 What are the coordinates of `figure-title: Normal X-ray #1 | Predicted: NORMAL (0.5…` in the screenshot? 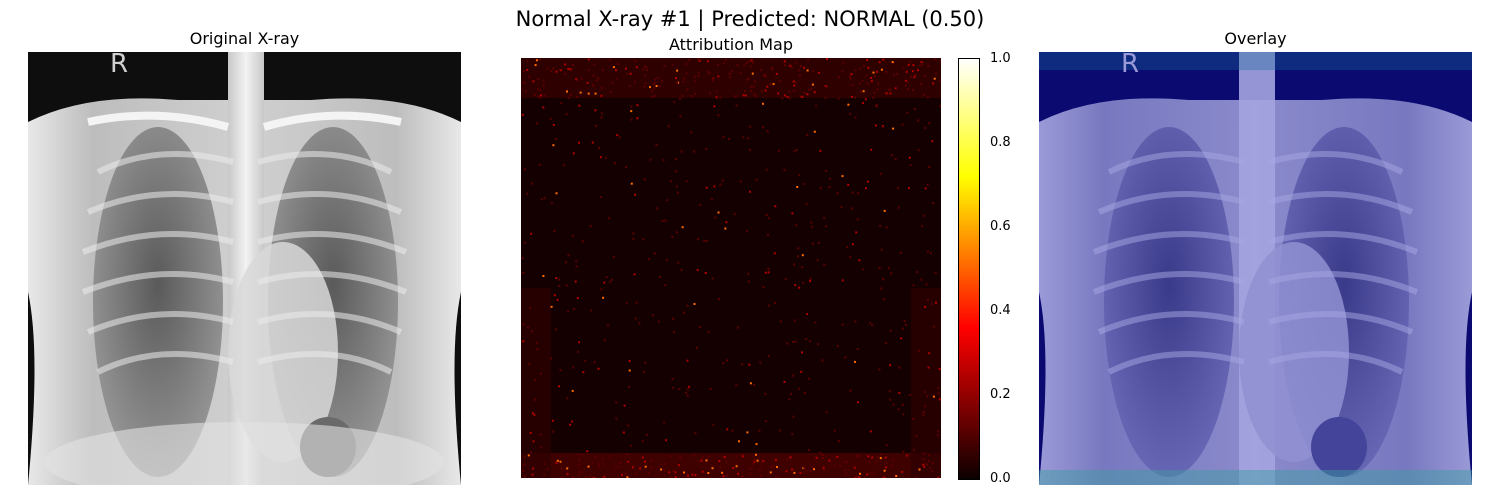 It's located at (750, 19).